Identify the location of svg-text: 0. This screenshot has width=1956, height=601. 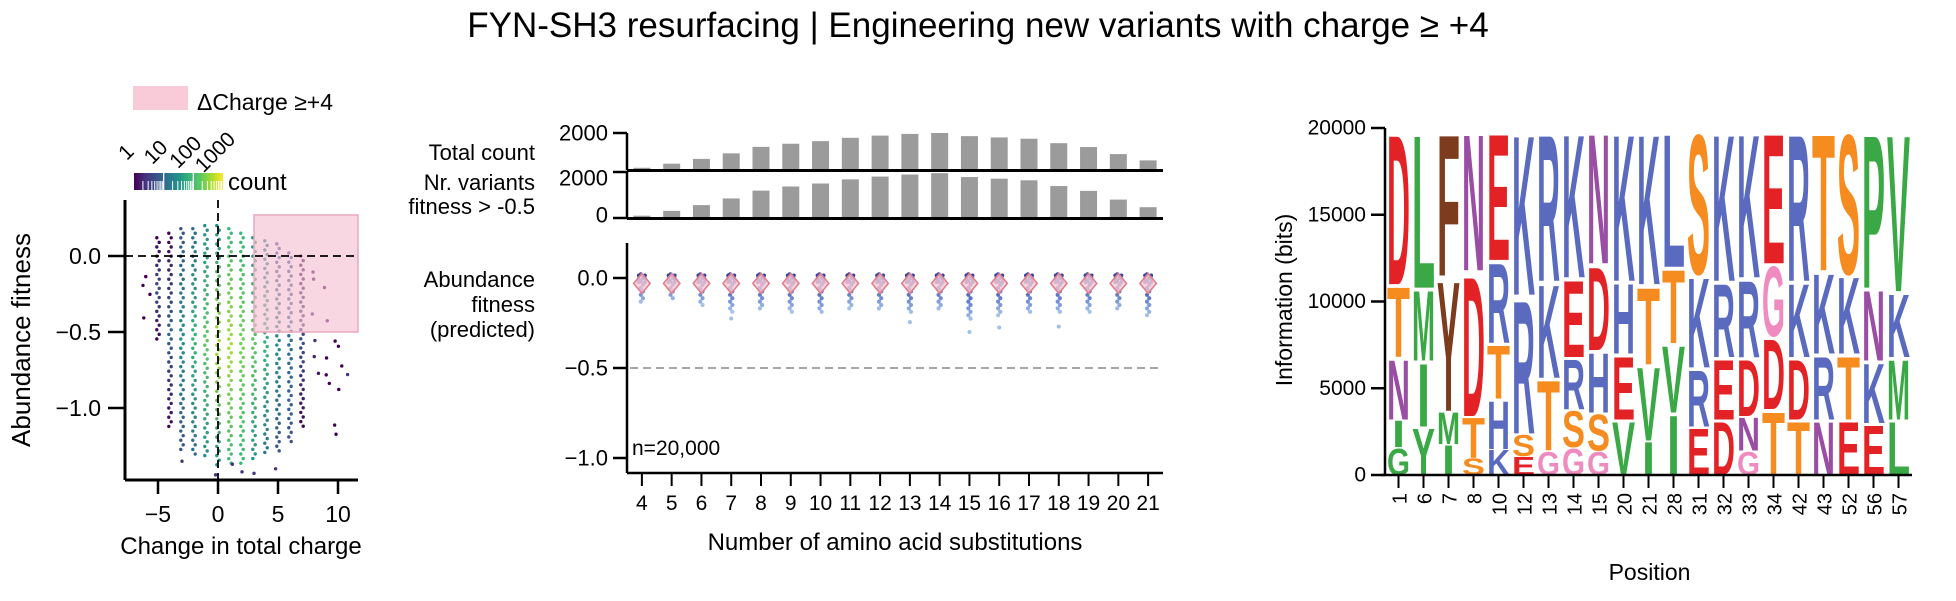
(1360, 475).